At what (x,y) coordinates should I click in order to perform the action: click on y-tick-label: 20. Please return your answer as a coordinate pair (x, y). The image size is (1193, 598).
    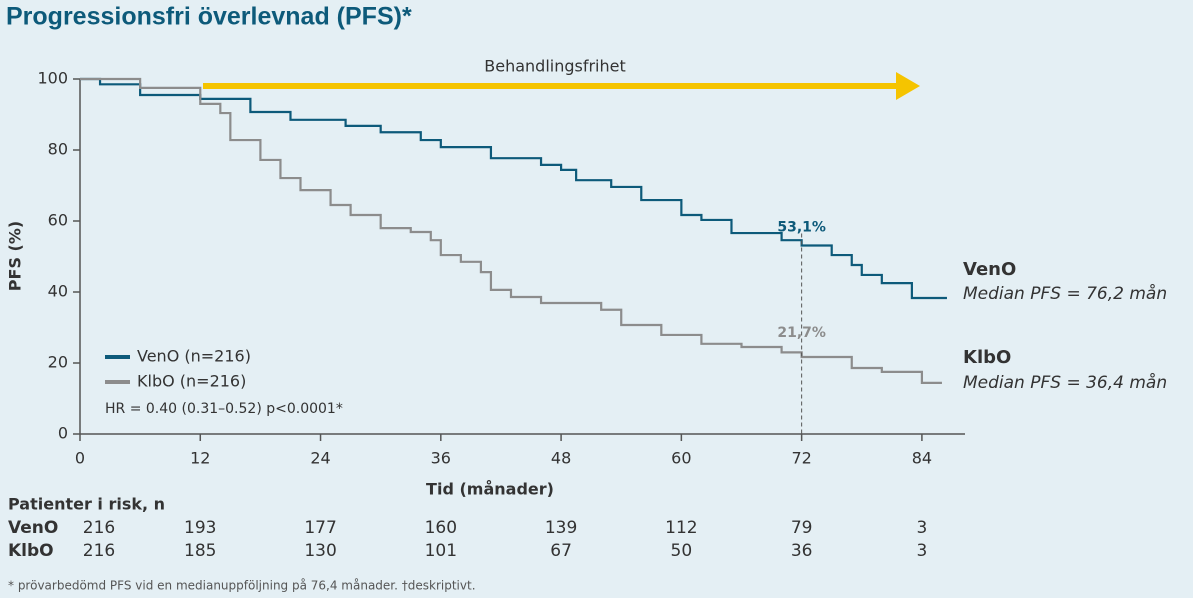
    Looking at the image, I should click on (58, 362).